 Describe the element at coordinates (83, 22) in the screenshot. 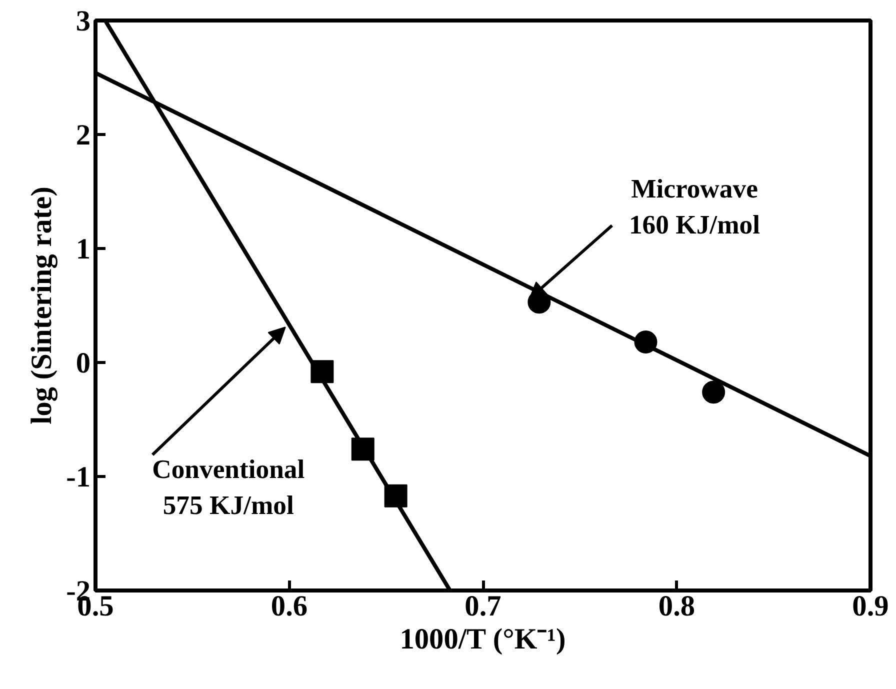

I see `y-tick-label: 3` at that location.